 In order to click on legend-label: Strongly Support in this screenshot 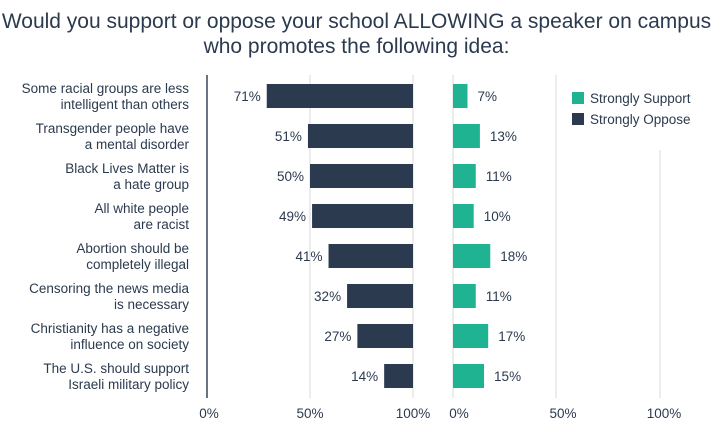, I will do `click(640, 98)`.